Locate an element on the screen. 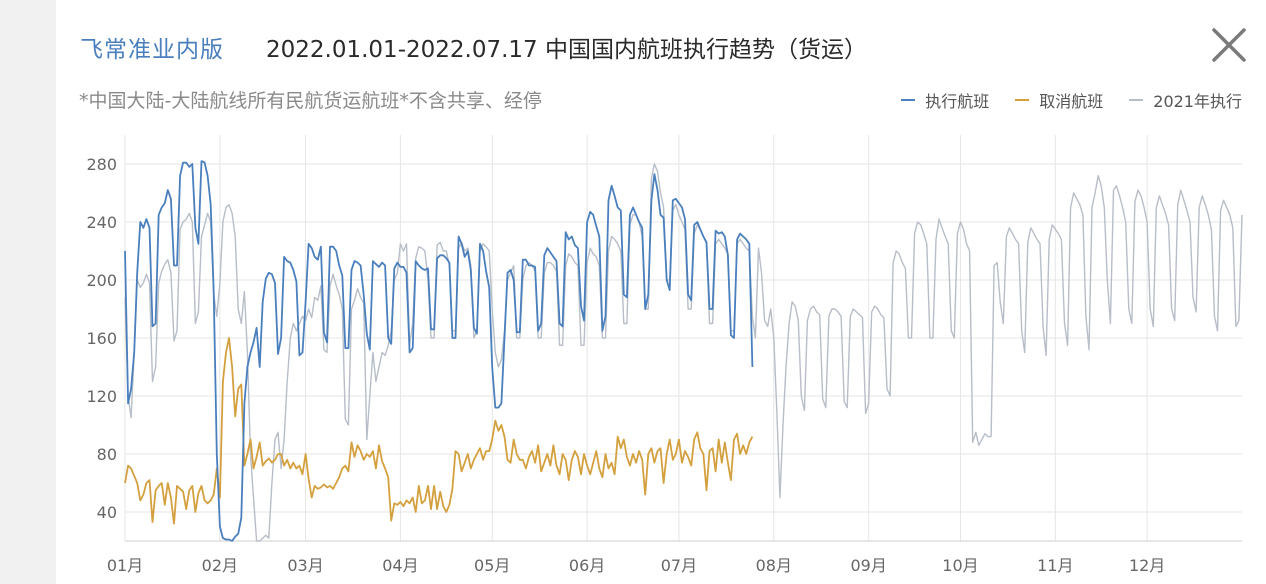 The width and height of the screenshot is (1266, 584). legend-item-2021: 2021年执行 is located at coordinates (1185, 100).